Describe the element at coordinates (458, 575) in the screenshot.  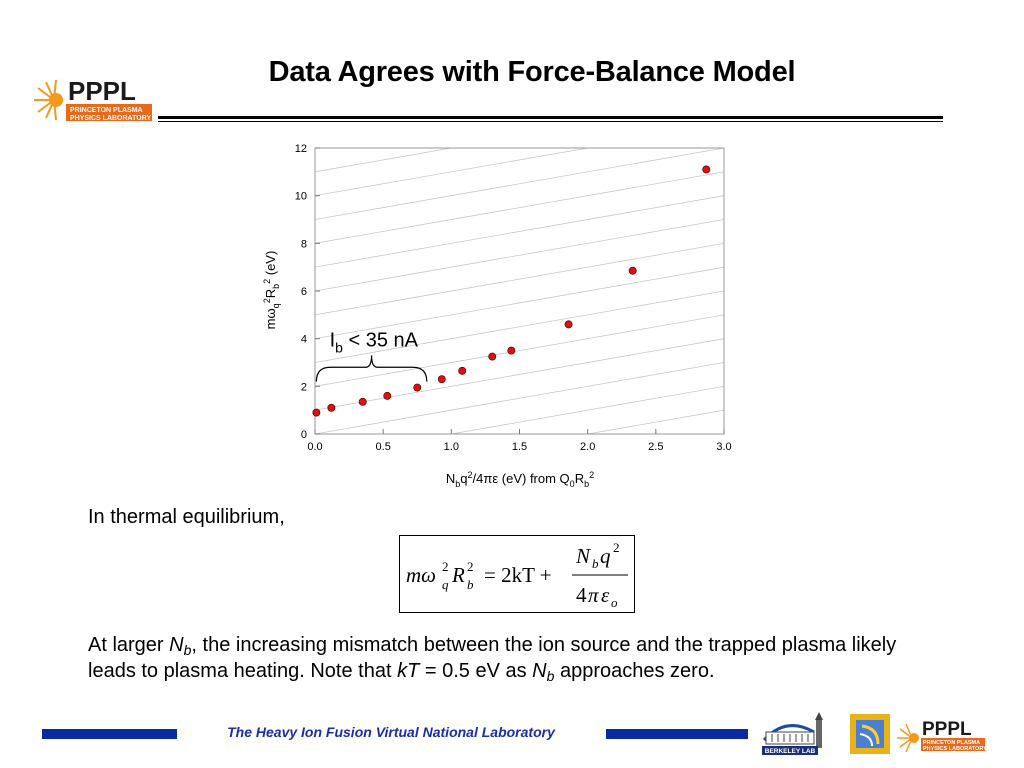
I see `eq-R: R` at that location.